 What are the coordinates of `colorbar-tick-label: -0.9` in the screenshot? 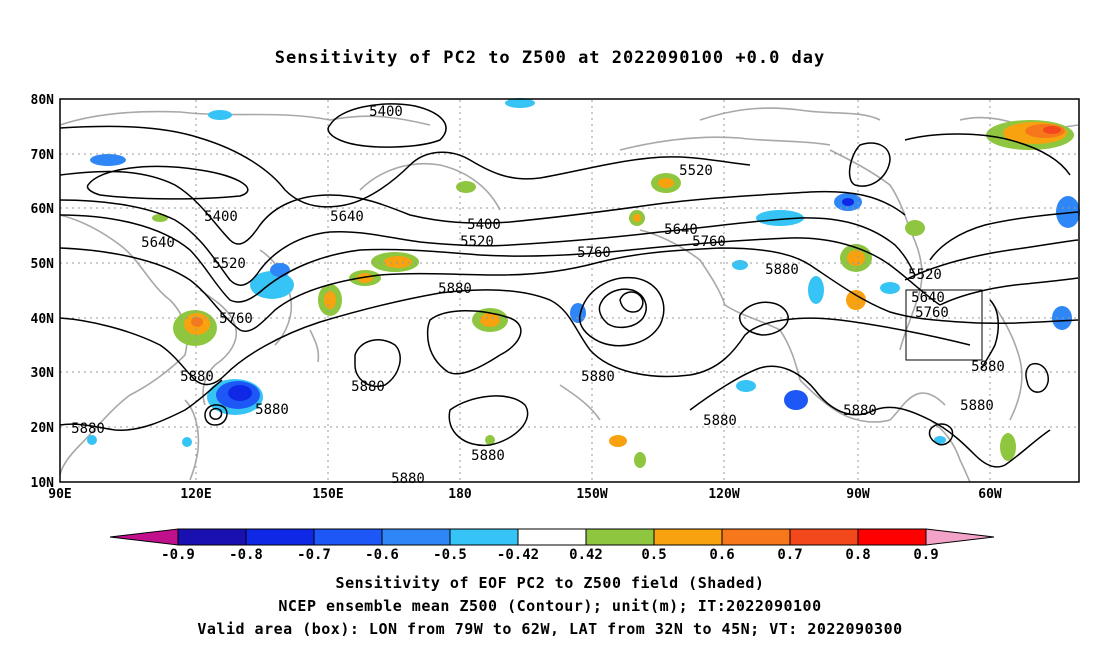 It's located at (178, 555).